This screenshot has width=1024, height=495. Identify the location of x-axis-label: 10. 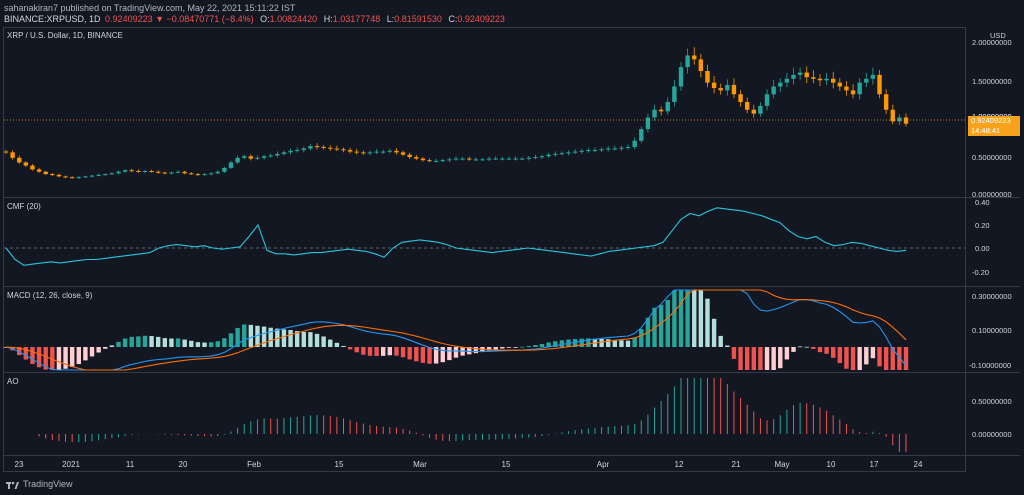
(831, 464).